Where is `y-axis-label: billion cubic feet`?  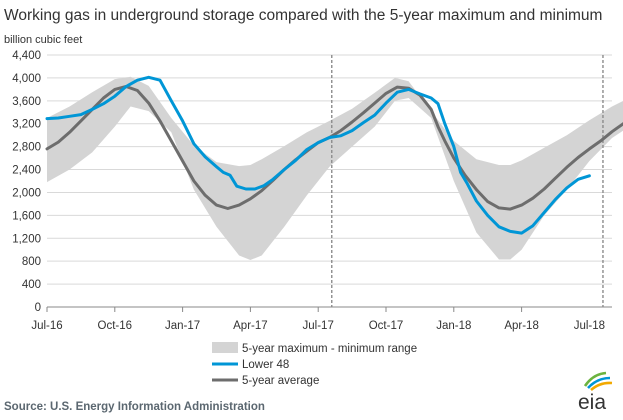
y-axis-label: billion cubic feet is located at coordinates (43, 40).